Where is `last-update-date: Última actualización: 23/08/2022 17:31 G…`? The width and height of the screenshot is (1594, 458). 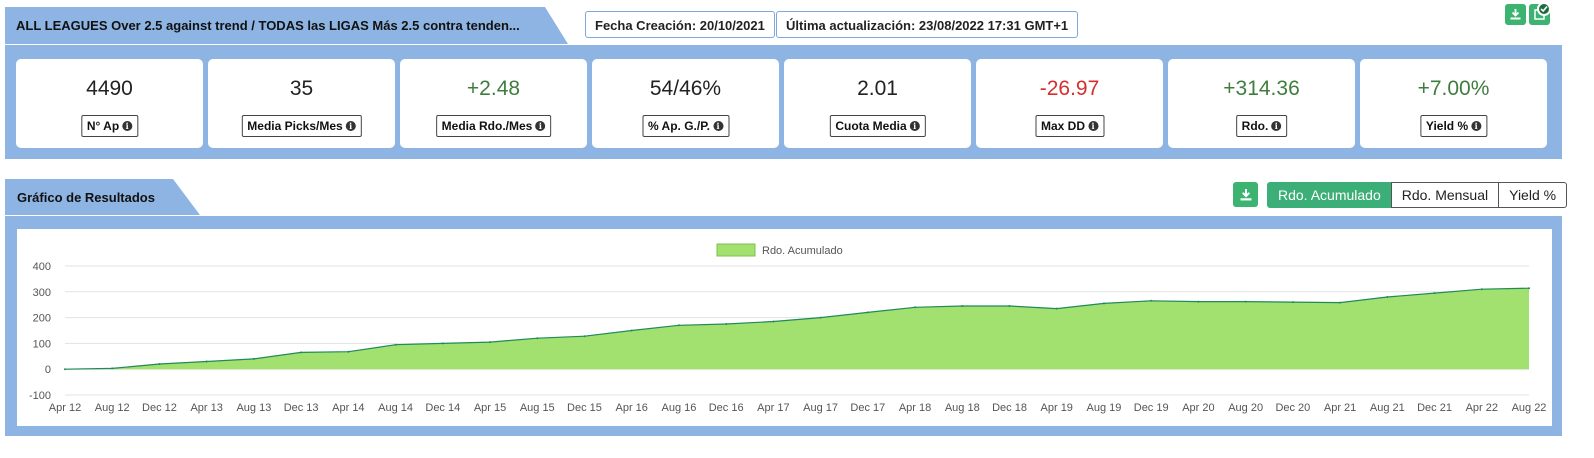 last-update-date: Última actualización: 23/08/2022 17:31 G… is located at coordinates (927, 24).